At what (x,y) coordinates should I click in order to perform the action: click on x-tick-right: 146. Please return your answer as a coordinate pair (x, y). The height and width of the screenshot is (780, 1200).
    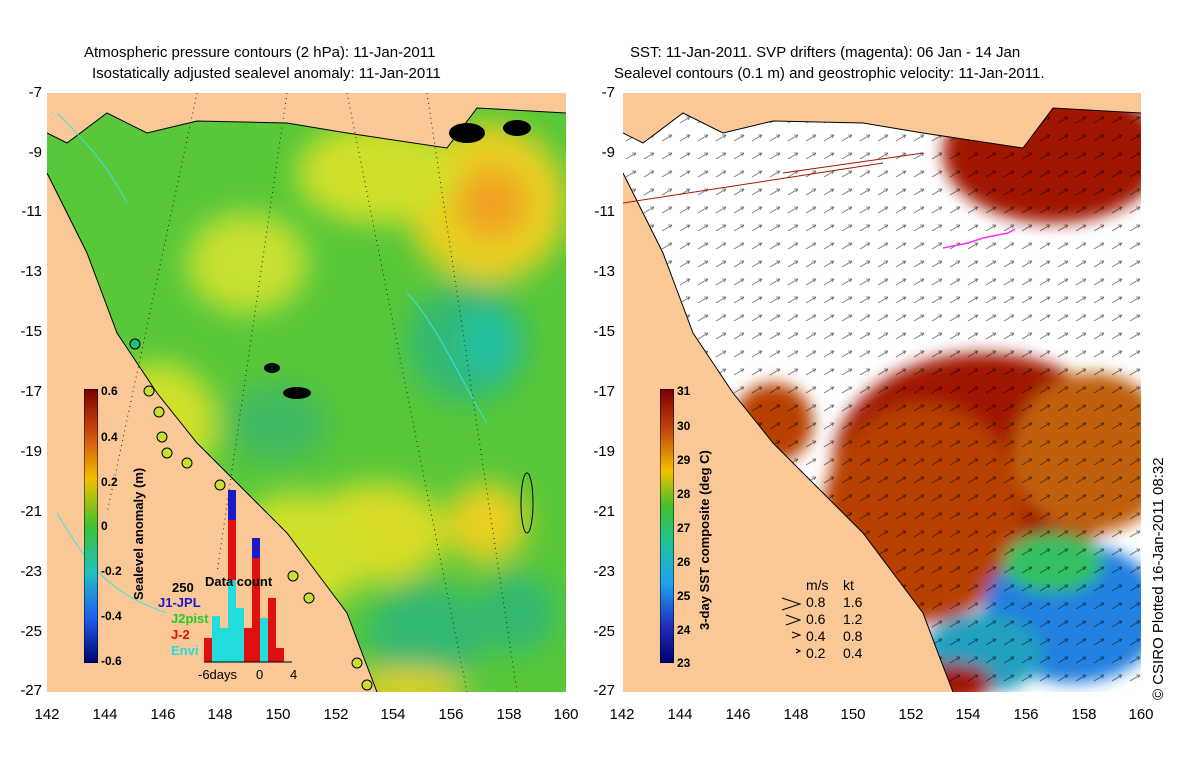
    Looking at the image, I should click on (738, 714).